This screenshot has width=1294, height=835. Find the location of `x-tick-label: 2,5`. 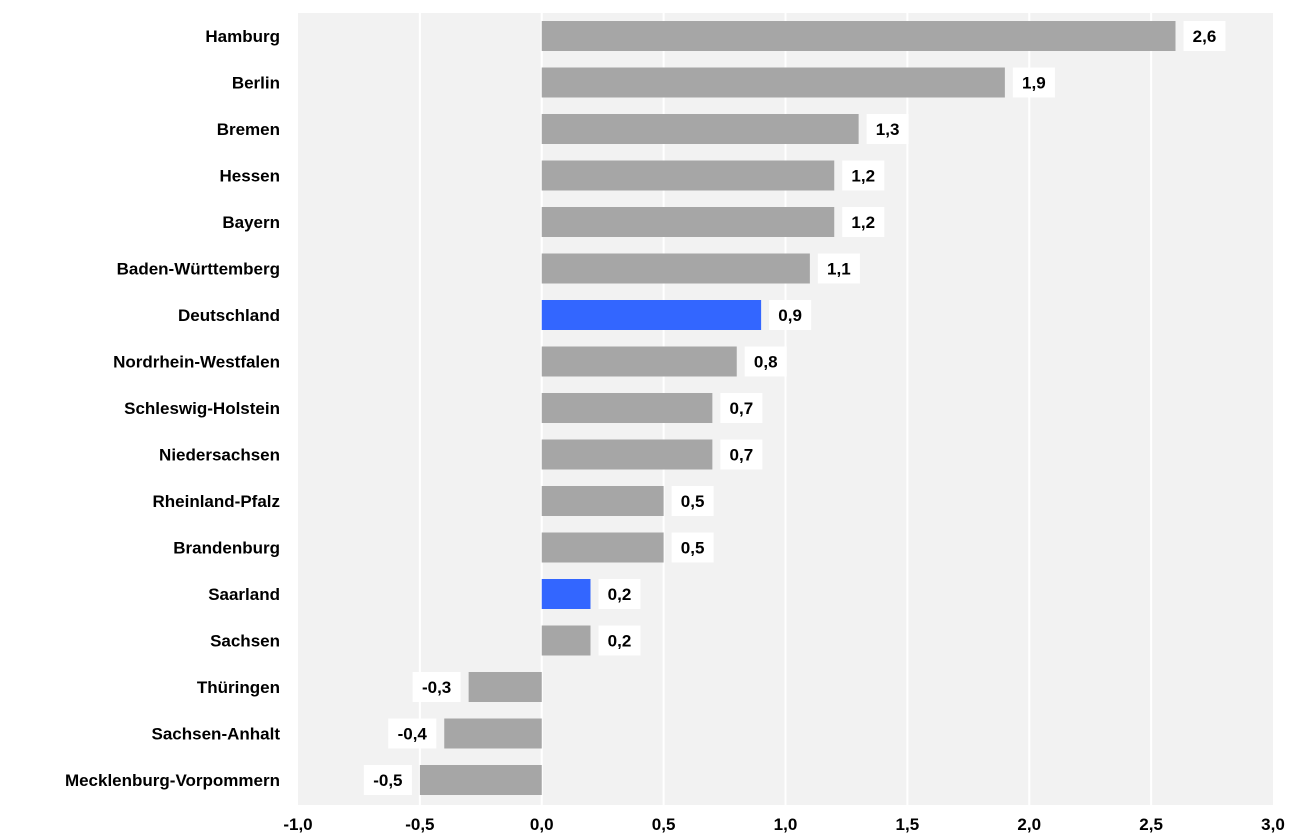

x-tick-label: 2,5 is located at coordinates (1151, 824).